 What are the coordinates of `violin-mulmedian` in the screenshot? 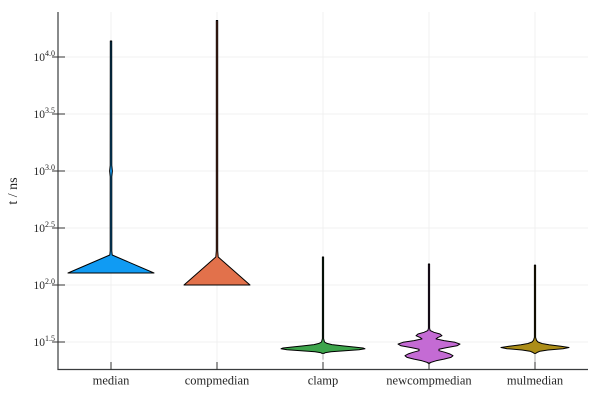 It's located at (535, 309).